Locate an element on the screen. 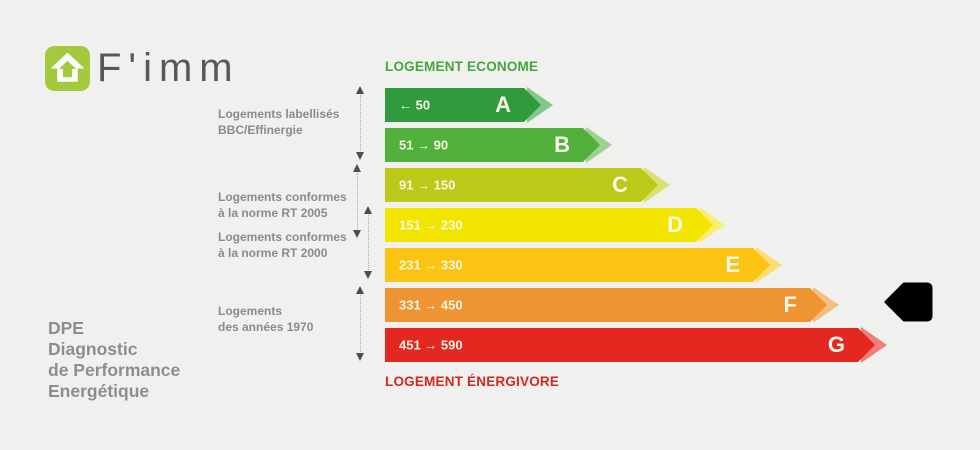  energy-bar-c: 91 → 150 C is located at coordinates (527, 185).